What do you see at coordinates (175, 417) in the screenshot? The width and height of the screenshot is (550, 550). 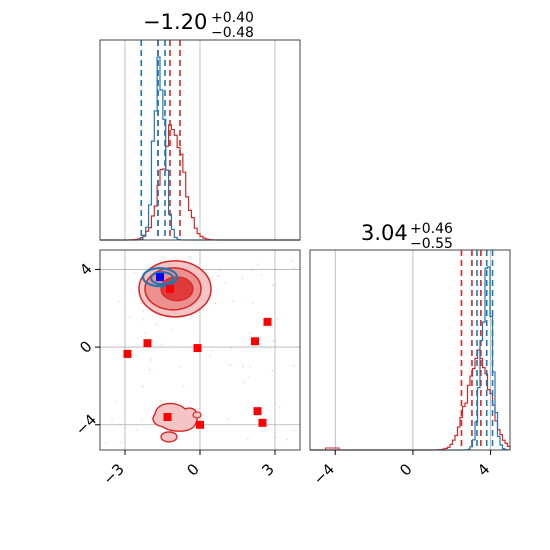 I see `contour-red-lower` at bounding box center [175, 417].